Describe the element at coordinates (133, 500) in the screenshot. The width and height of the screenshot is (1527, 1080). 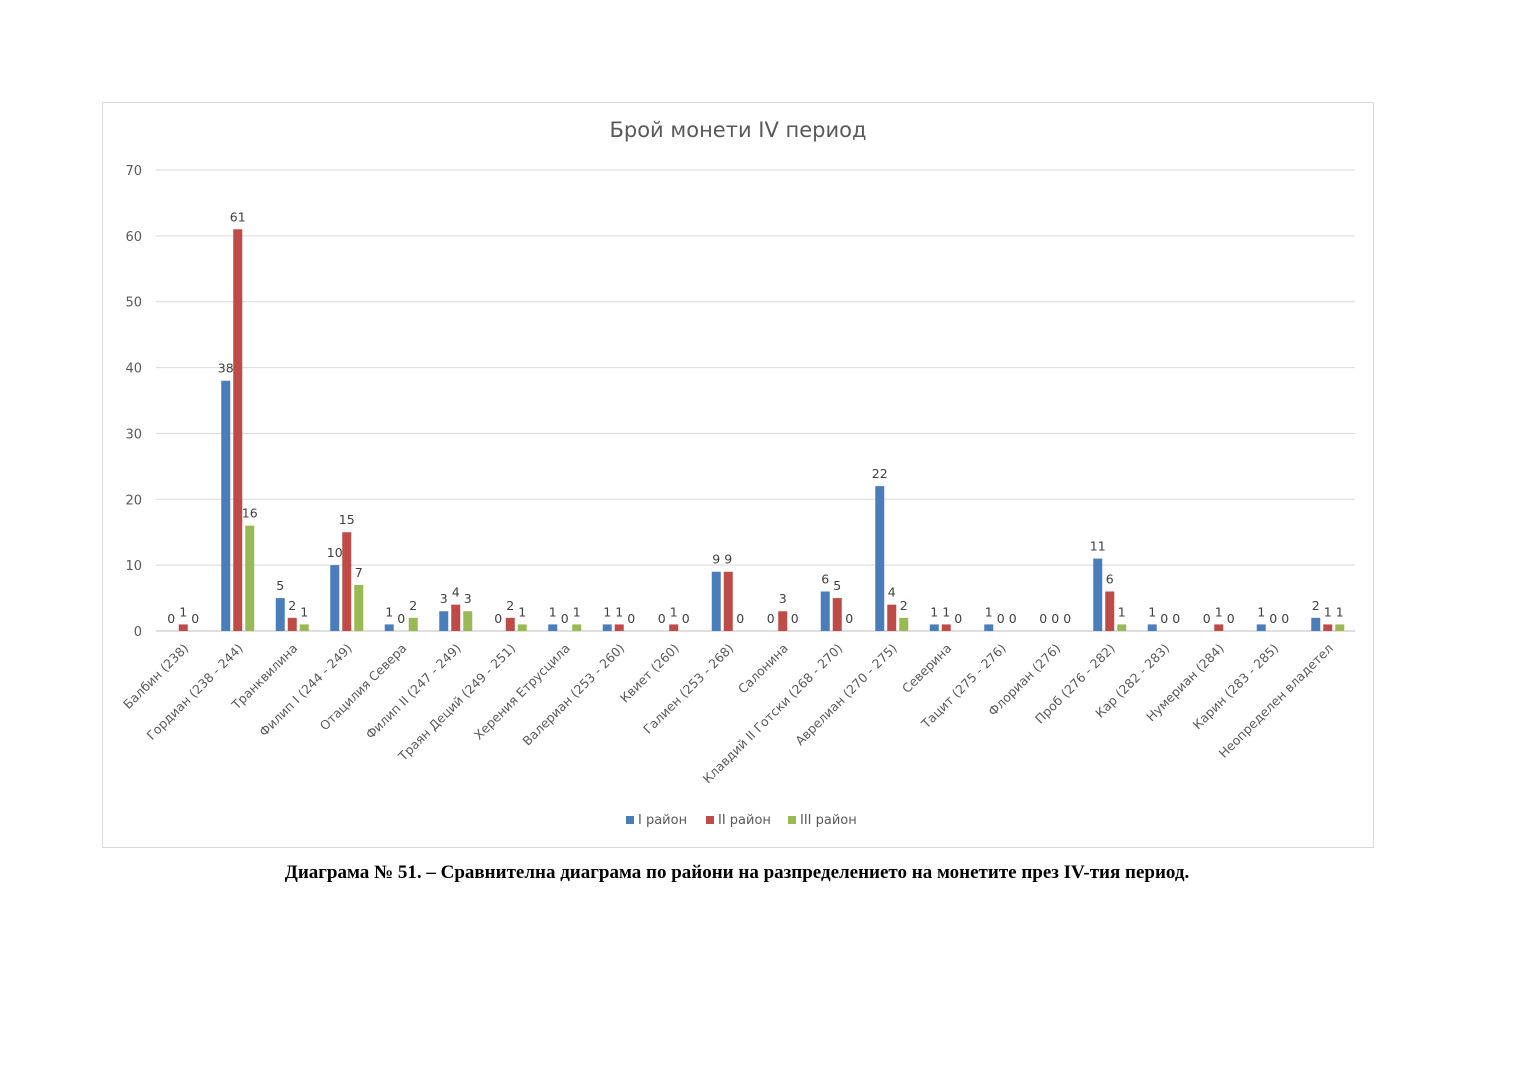
I see `y-tick-label: 20` at that location.